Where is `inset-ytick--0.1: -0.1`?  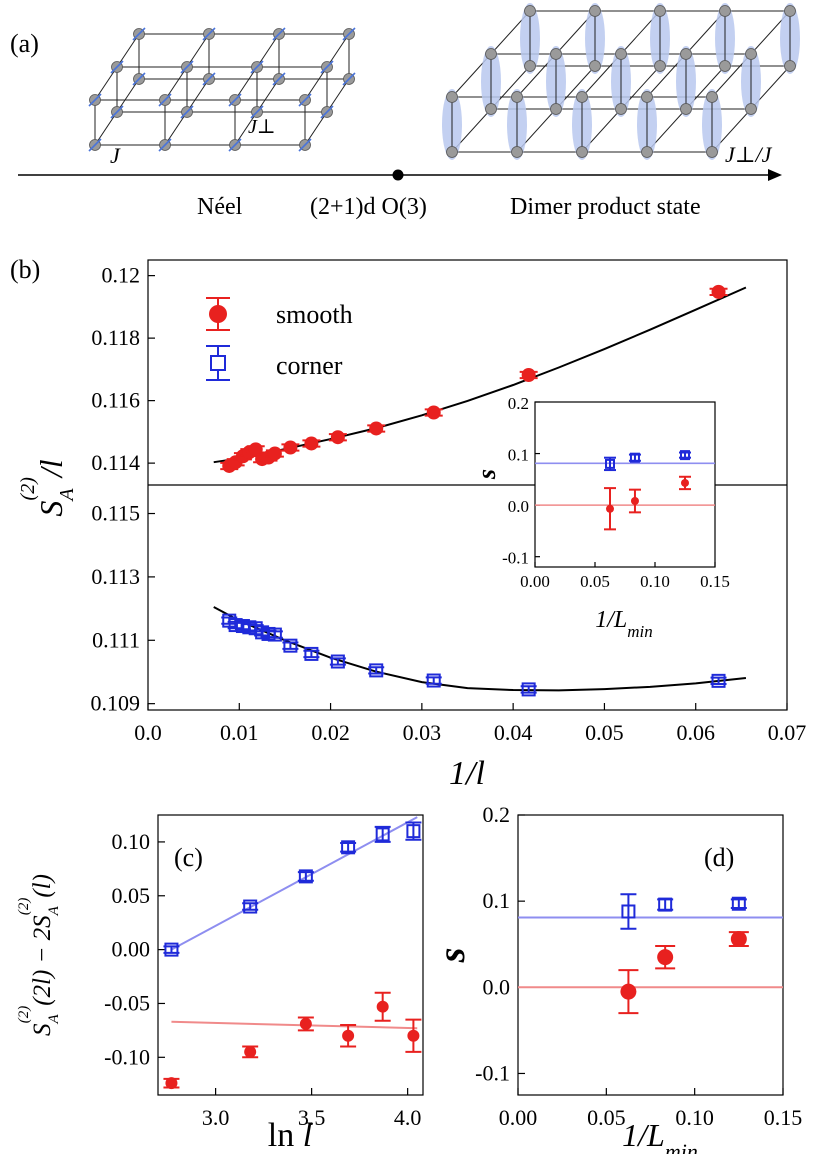 inset-ytick--0.1: -0.1 is located at coordinates (515, 558).